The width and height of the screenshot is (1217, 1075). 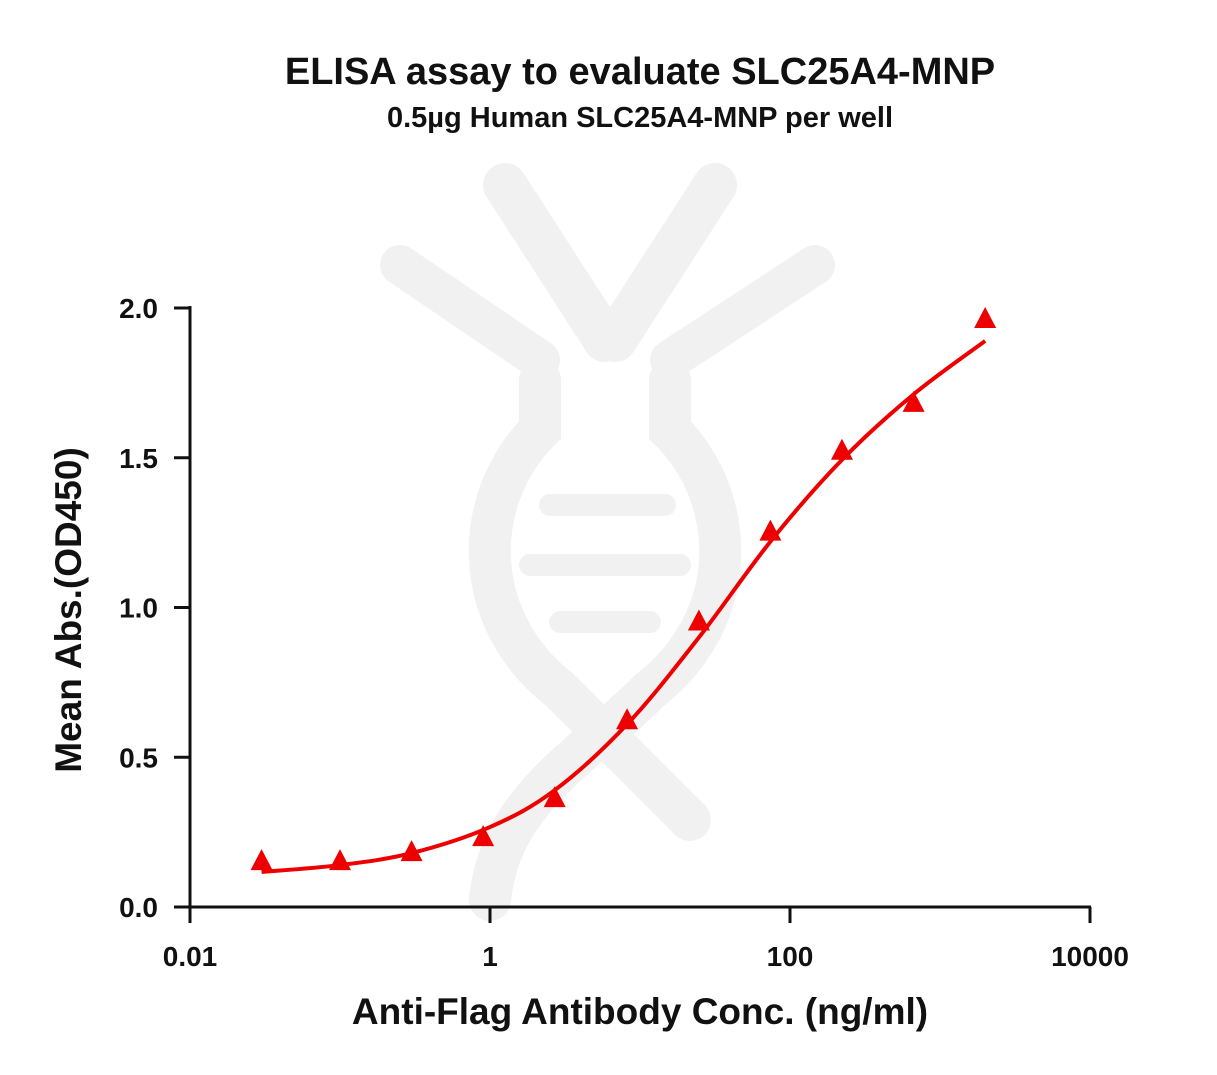 What do you see at coordinates (138, 907) in the screenshot?
I see `y-tick-label: 0.0` at bounding box center [138, 907].